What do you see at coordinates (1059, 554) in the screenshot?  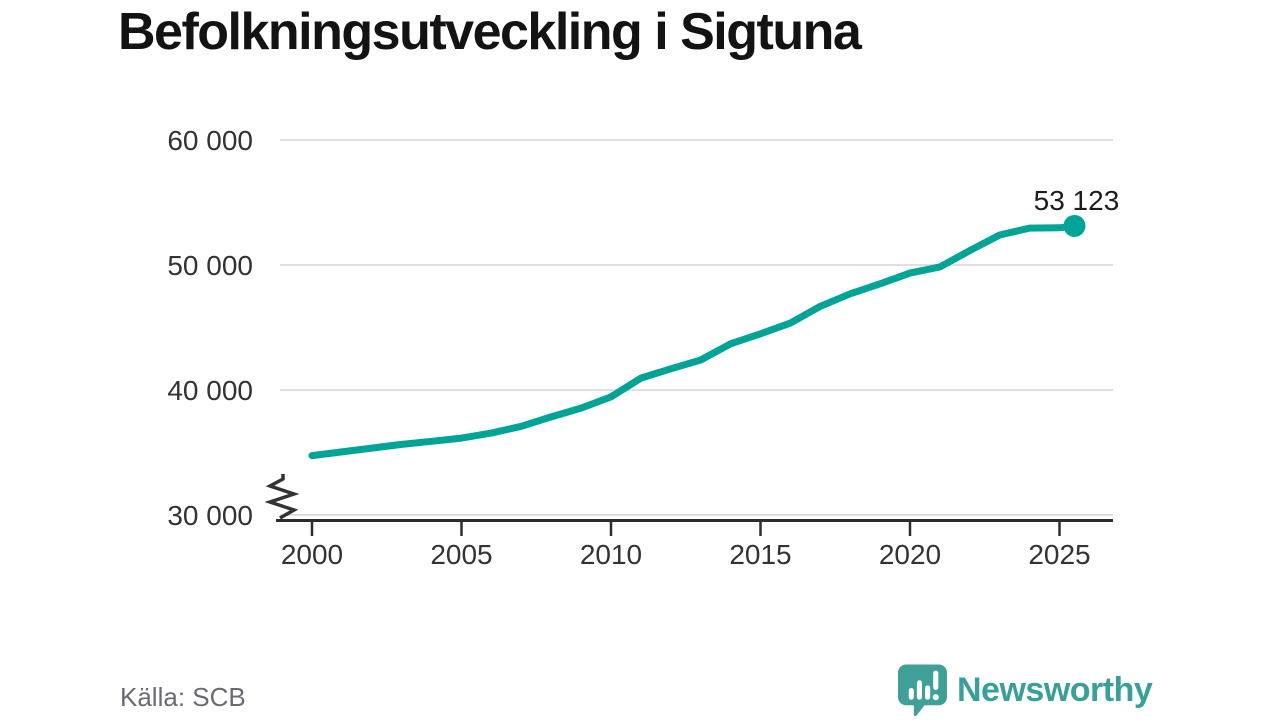 I see `x-tick-label: 2025` at bounding box center [1059, 554].